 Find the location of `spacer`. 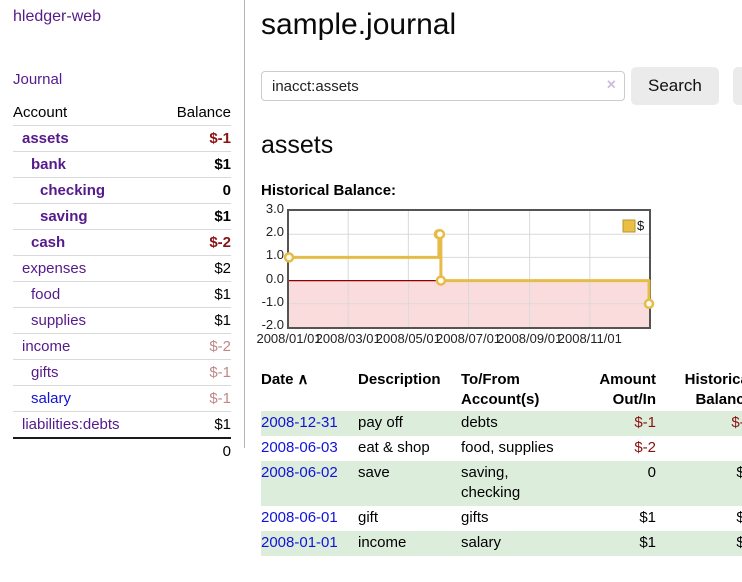

spacer is located at coordinates (85, 450).